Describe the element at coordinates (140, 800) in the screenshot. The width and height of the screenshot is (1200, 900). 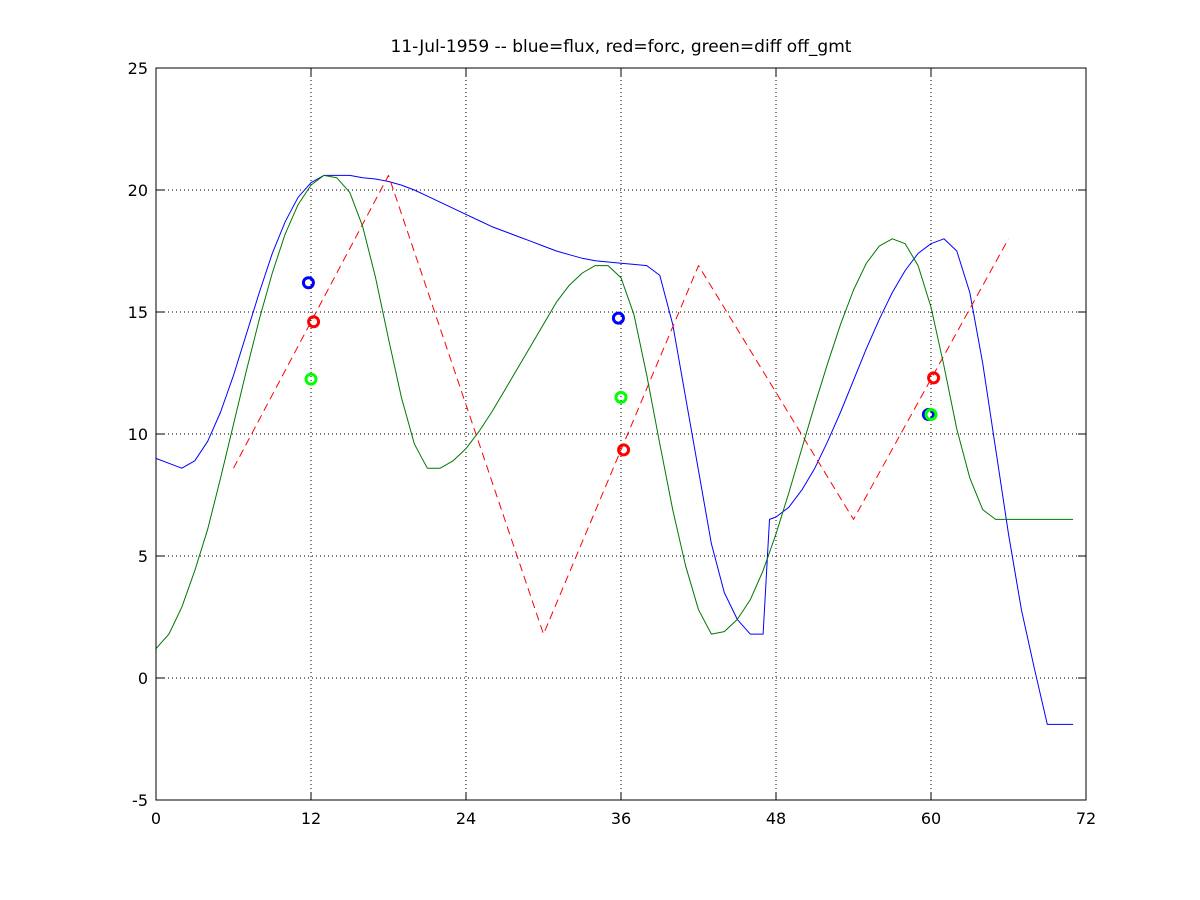
I see `y-tick-label: -5` at that location.